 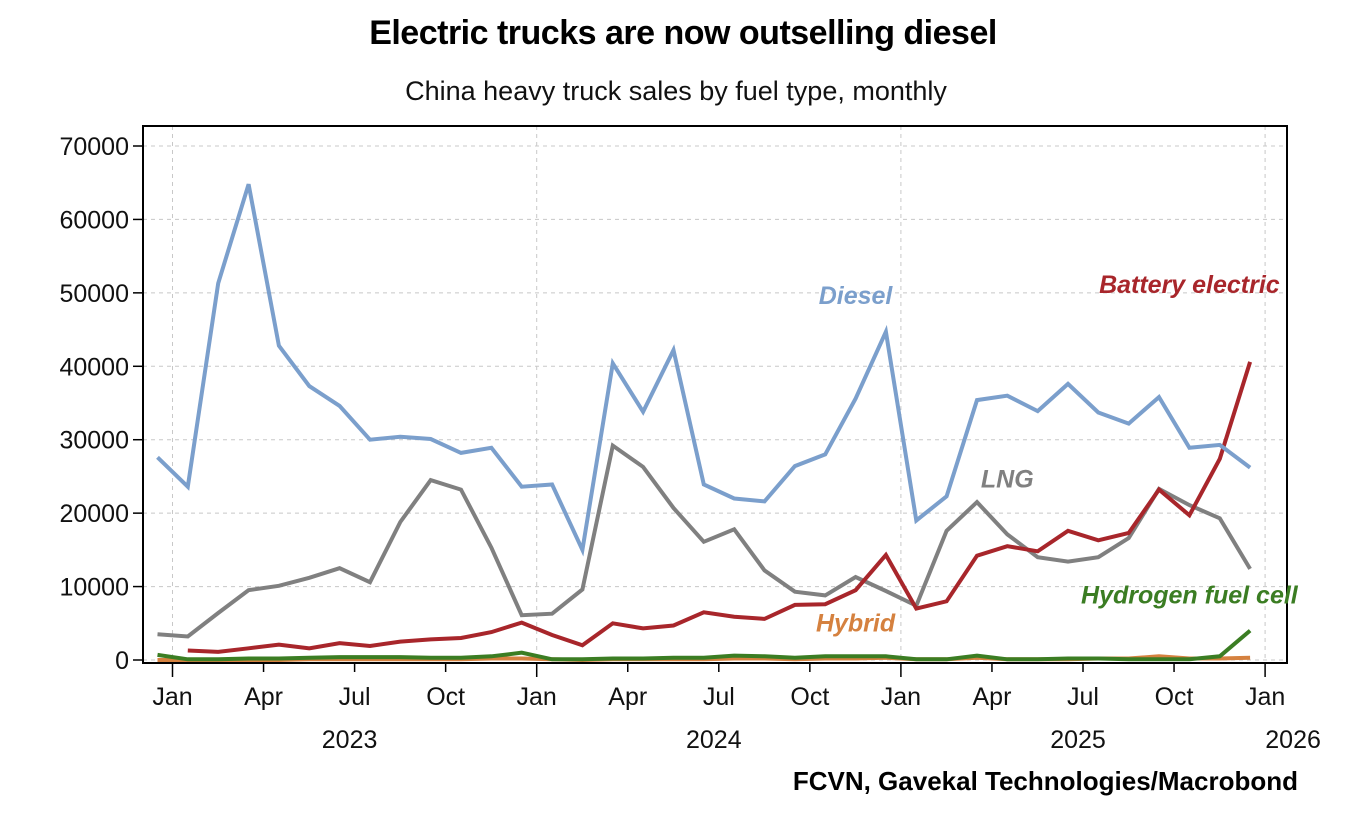 What do you see at coordinates (856, 296) in the screenshot?
I see `series-label-diesel: Diesel` at bounding box center [856, 296].